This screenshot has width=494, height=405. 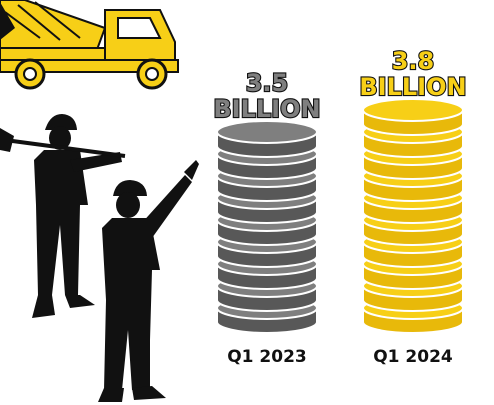 I want to click on worker-with-shovel-icon, so click(x=63, y=216).